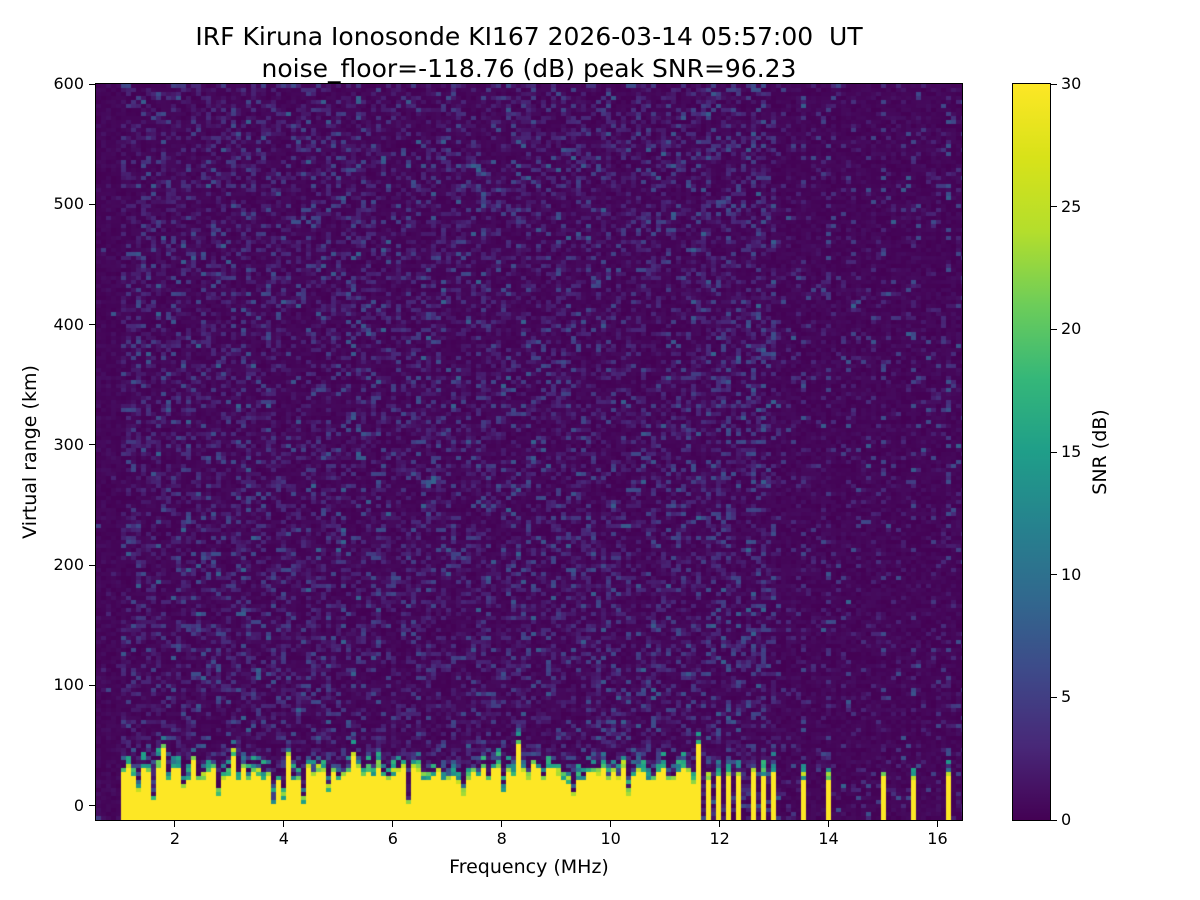 The image size is (1200, 900). Describe the element at coordinates (1071, 451) in the screenshot. I see `colorbar-tick-label: 15` at that location.